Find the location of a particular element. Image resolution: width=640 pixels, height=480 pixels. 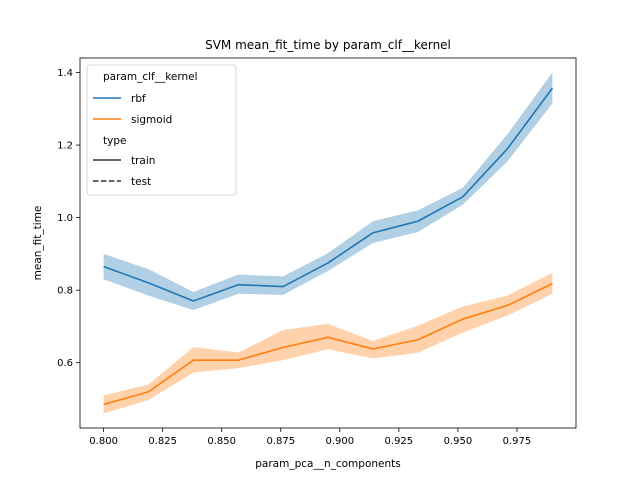

chart-title: SVM mean_fit_time by param_clf__kernel is located at coordinates (328, 45).